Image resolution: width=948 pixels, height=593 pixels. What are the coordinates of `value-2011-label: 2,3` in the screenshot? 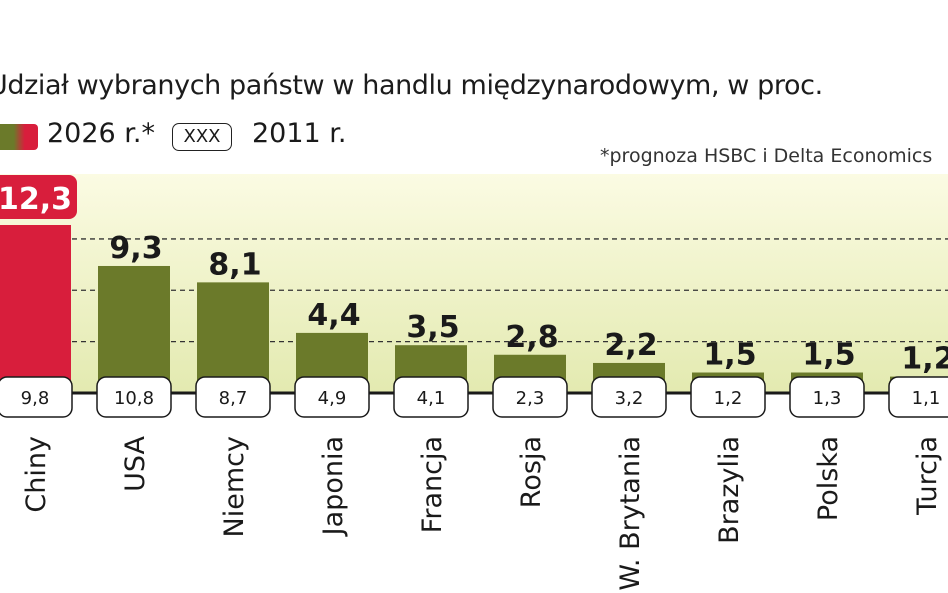 It's located at (530, 398).